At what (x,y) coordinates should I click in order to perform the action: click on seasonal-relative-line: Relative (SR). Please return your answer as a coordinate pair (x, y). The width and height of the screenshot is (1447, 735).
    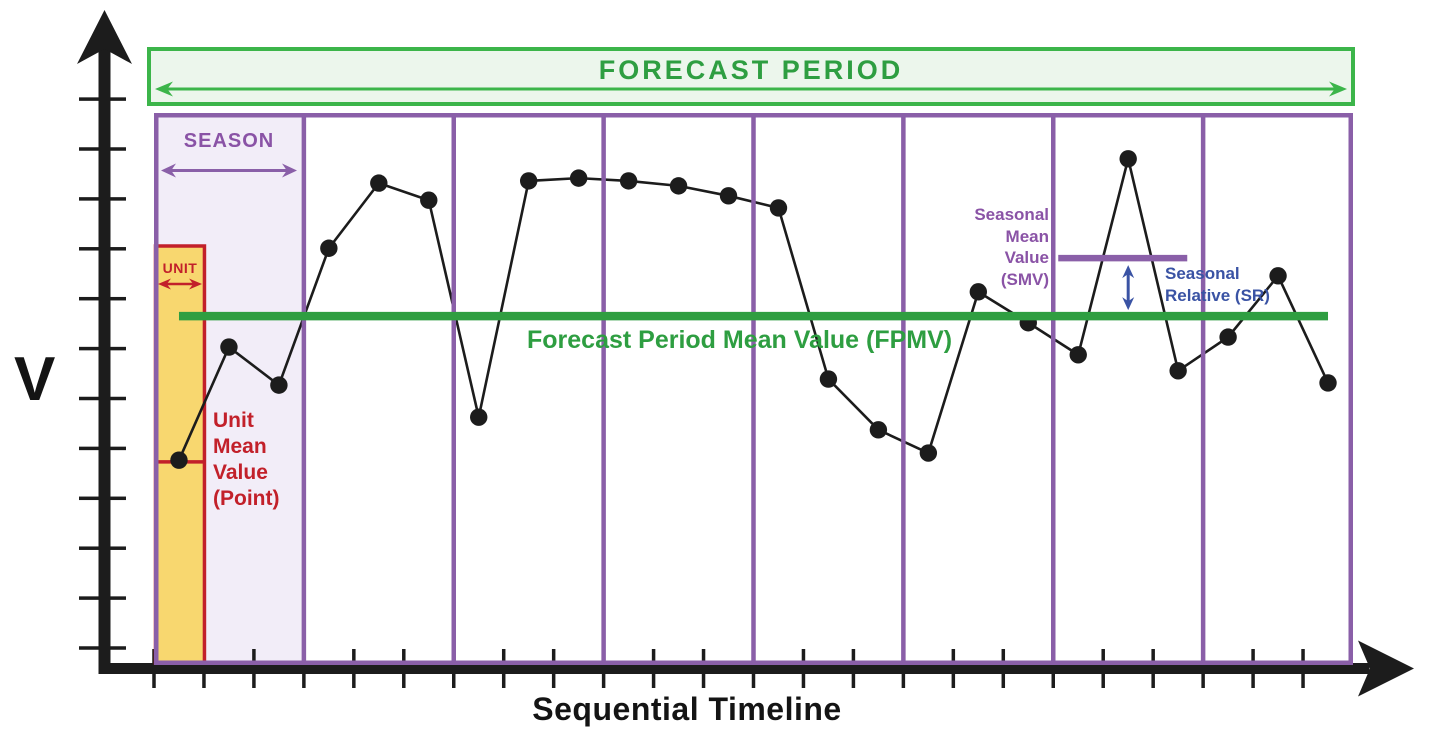
    Looking at the image, I should click on (1217, 295).